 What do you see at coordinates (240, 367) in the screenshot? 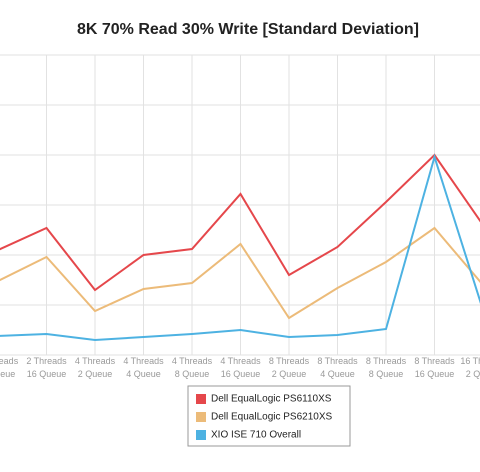
I see `x-tick-label: 4 Threads 16 Queue` at bounding box center [240, 367].